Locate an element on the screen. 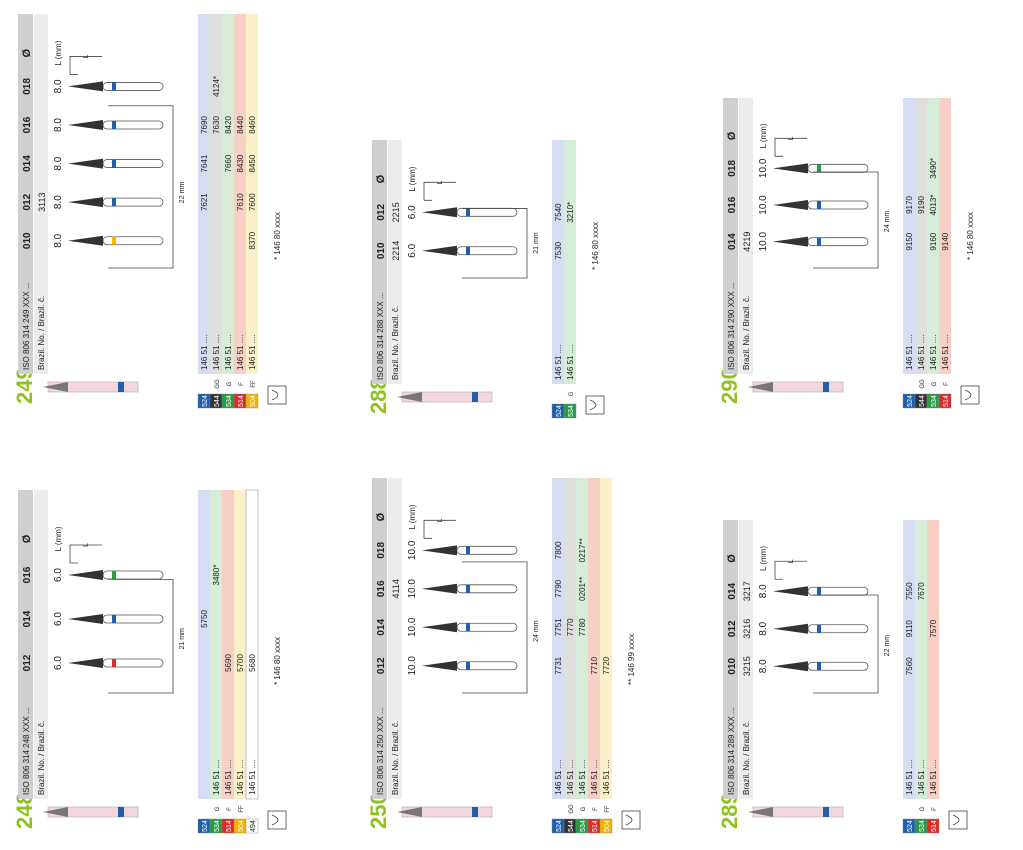 The width and height of the screenshot is (1023, 850). ref-value: 7641 is located at coordinates (204, 163).